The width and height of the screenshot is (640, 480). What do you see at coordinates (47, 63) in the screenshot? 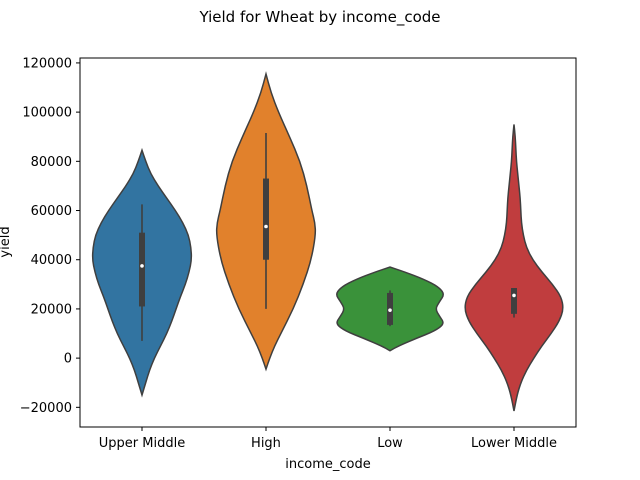
I see `y-tick-label: 120000` at bounding box center [47, 63].